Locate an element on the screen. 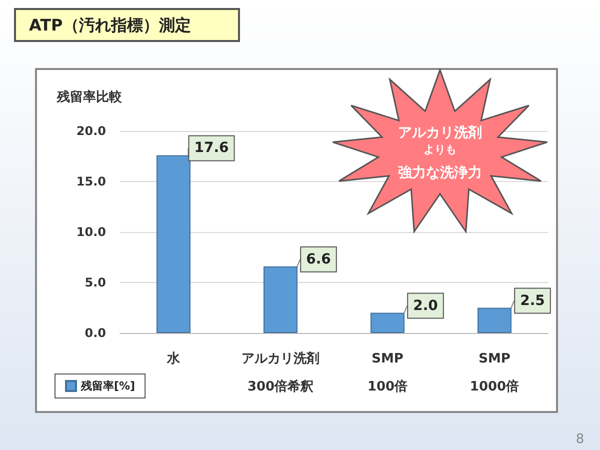 The image size is (600, 450). text: 8 is located at coordinates (580, 439).